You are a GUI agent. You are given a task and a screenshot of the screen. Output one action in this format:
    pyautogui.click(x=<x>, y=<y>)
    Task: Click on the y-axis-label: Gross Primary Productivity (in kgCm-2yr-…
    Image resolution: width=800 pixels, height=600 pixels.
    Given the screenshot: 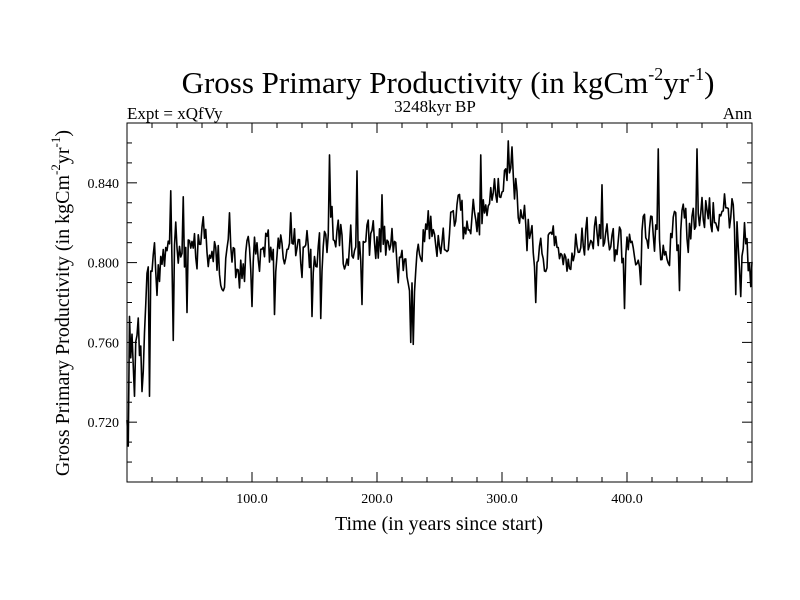 What is the action you would take?
    pyautogui.click(x=61, y=303)
    